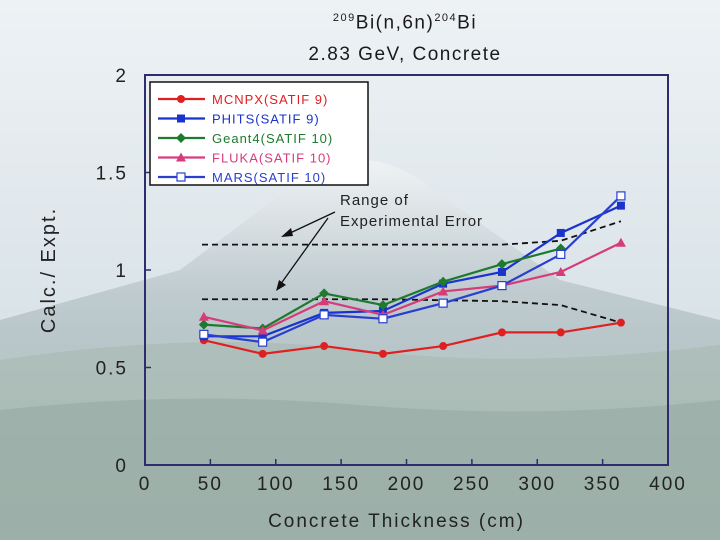  What do you see at coordinates (145, 484) in the screenshot?
I see `x-tick-label: 0` at bounding box center [145, 484].